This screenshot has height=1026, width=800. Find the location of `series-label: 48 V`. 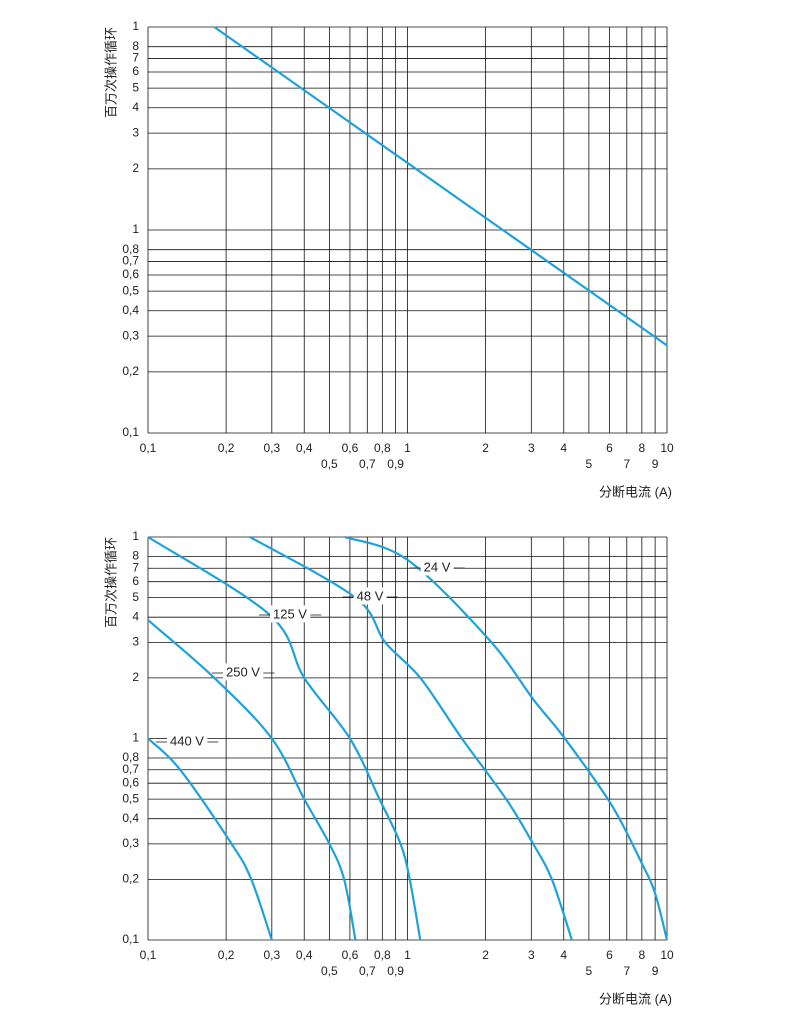

series-label: 48 V is located at coordinates (370, 595).